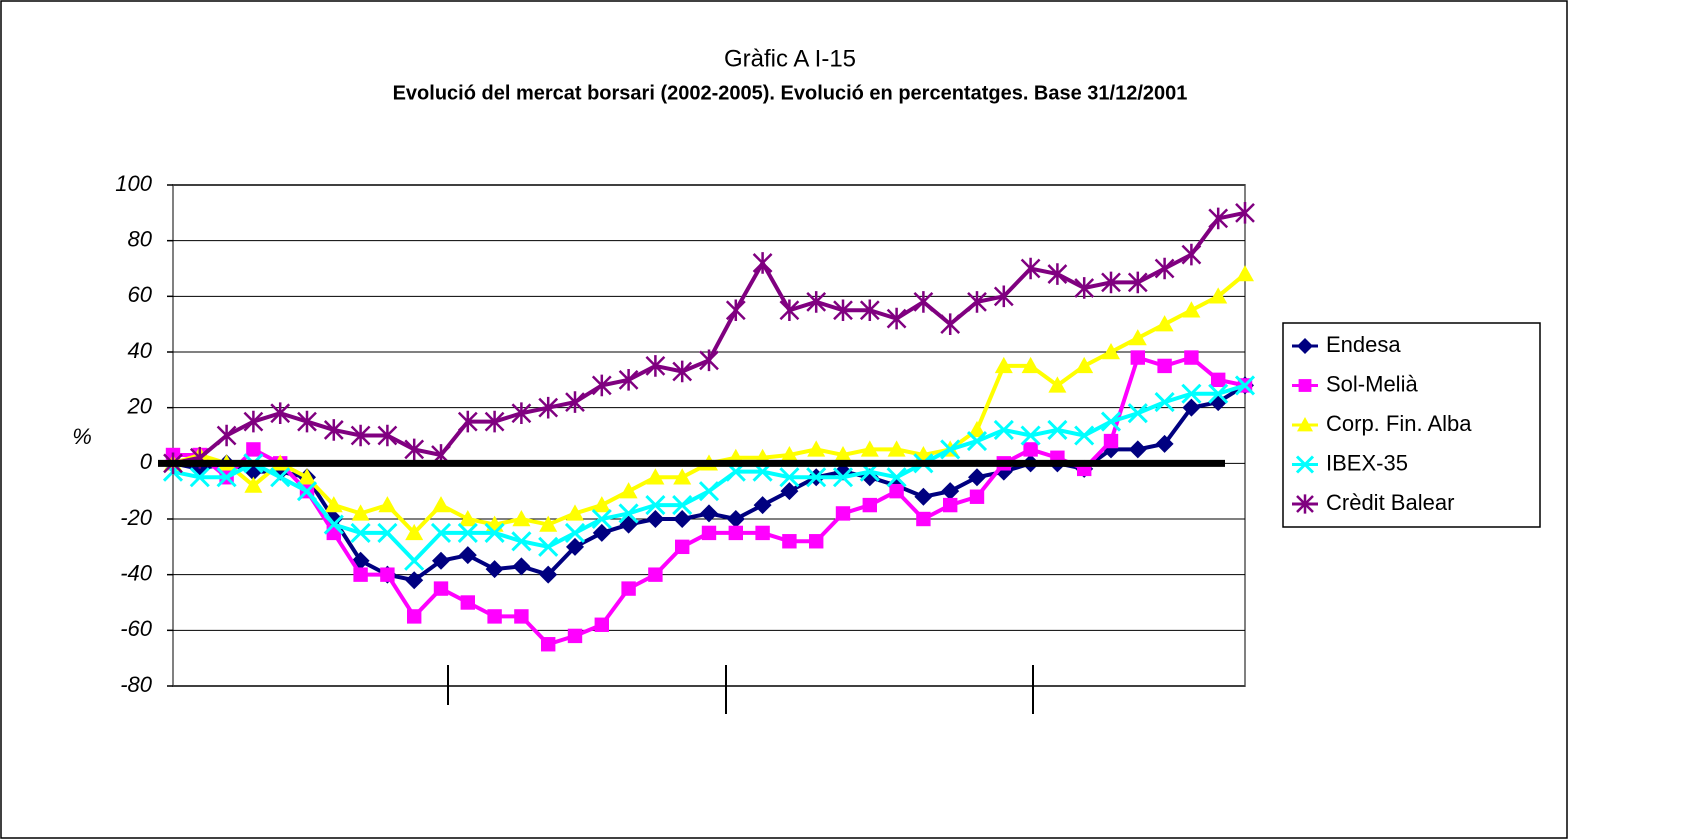 This screenshot has height=840, width=1686. I want to click on y-tick-label: -40, so click(136, 572).